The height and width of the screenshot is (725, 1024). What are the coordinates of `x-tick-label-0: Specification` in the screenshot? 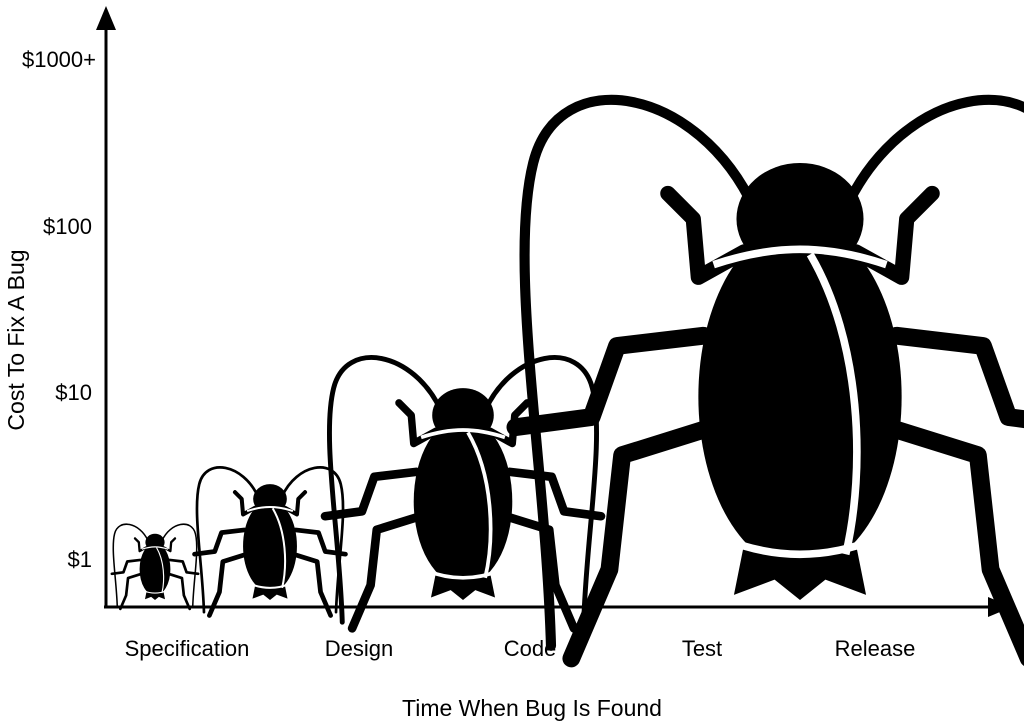 It's located at (187, 648).